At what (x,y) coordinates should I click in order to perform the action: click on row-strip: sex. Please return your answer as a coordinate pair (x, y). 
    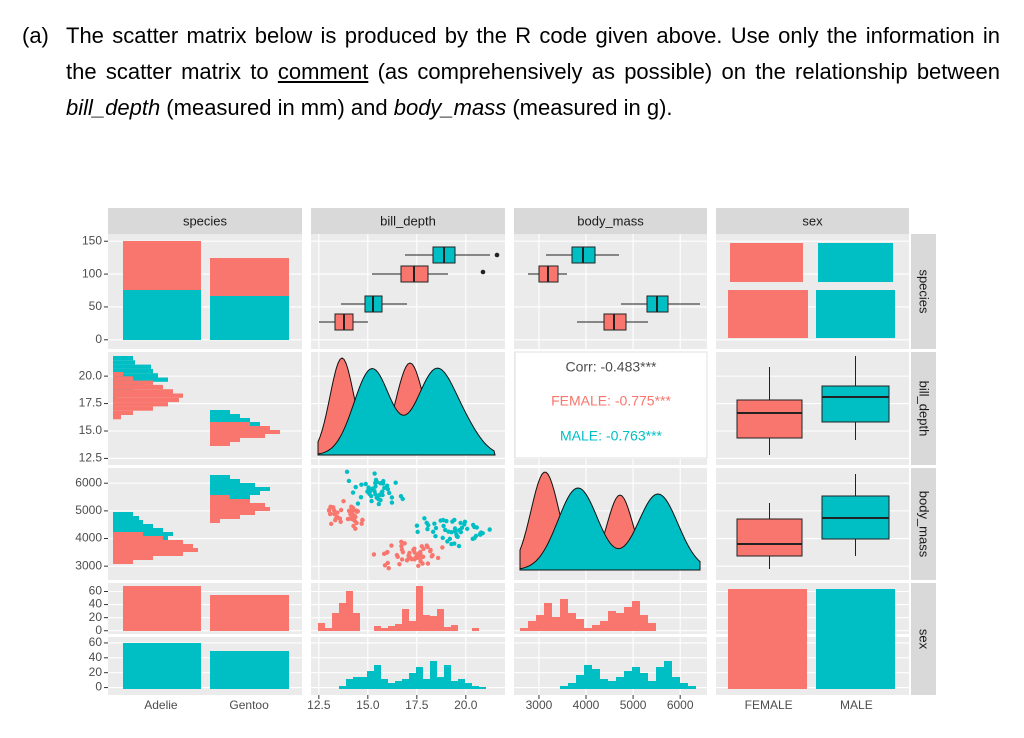
    Looking at the image, I should click on (924, 639).